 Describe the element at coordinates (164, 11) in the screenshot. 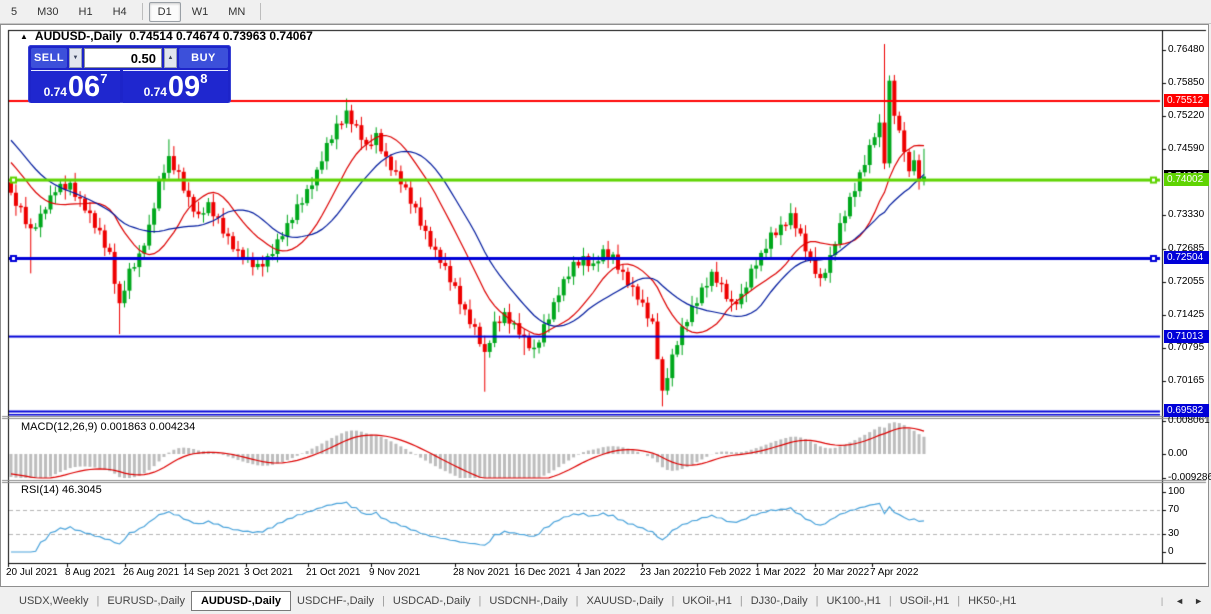

I see `timeframe-button-d1: D1` at that location.